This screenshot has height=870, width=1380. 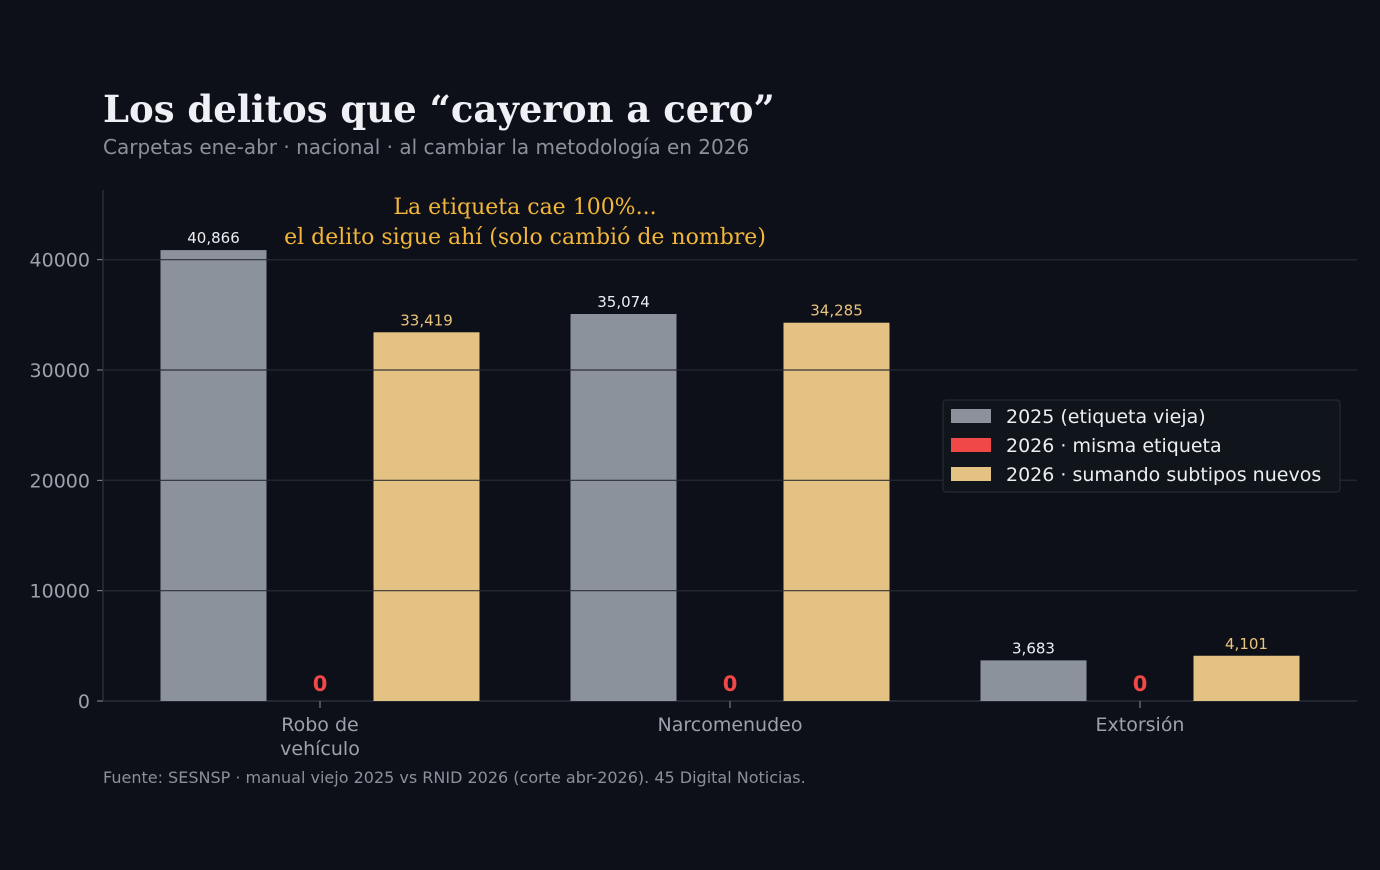 What do you see at coordinates (60, 592) in the screenshot?
I see `y-tick-label: 10000` at bounding box center [60, 592].